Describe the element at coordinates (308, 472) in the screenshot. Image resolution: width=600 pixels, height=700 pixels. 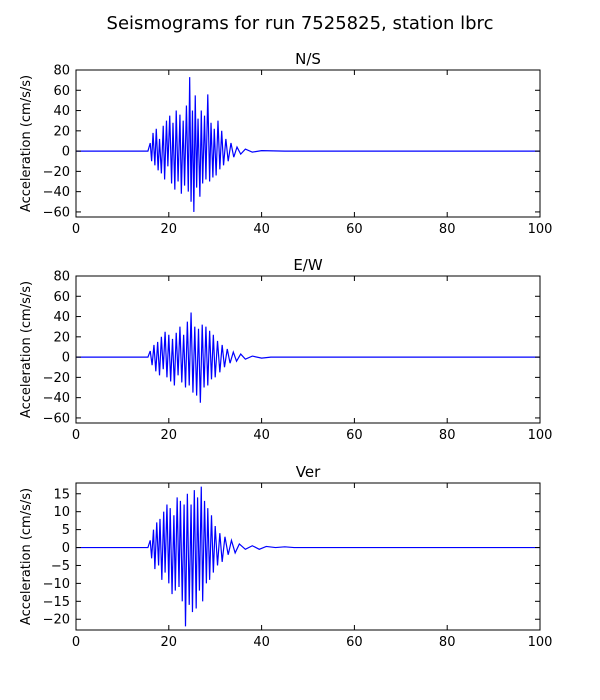
I see `panel-title: Ver` at that location.